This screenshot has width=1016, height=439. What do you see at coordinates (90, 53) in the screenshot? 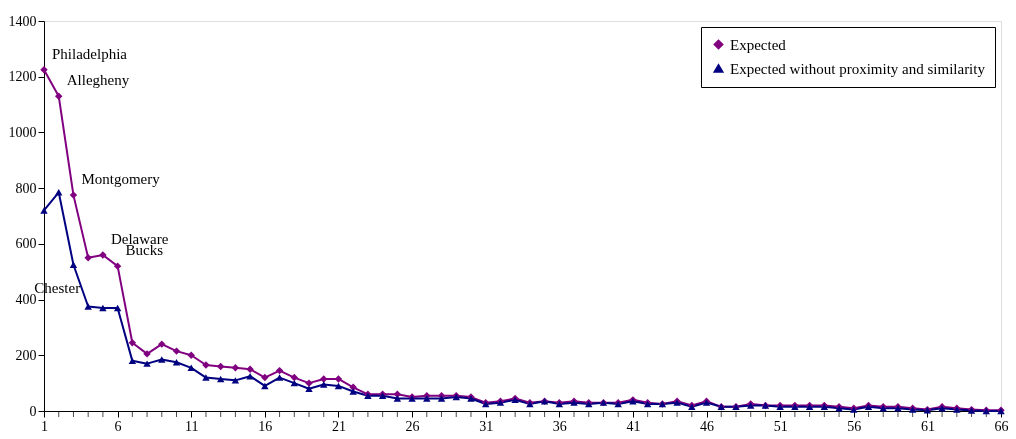
I see `annotation: Philadelphia` at bounding box center [90, 53].